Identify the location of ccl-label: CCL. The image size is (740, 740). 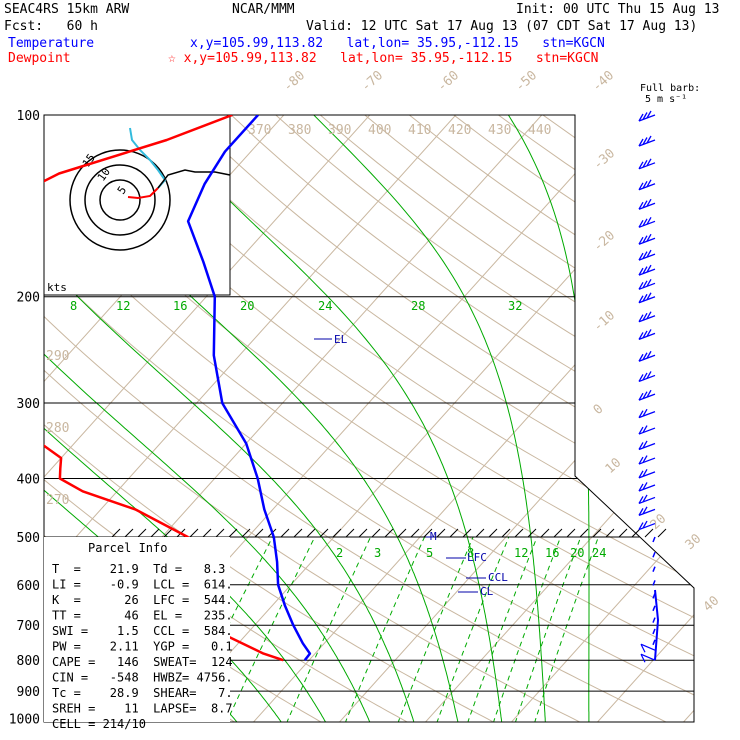
(498, 577).